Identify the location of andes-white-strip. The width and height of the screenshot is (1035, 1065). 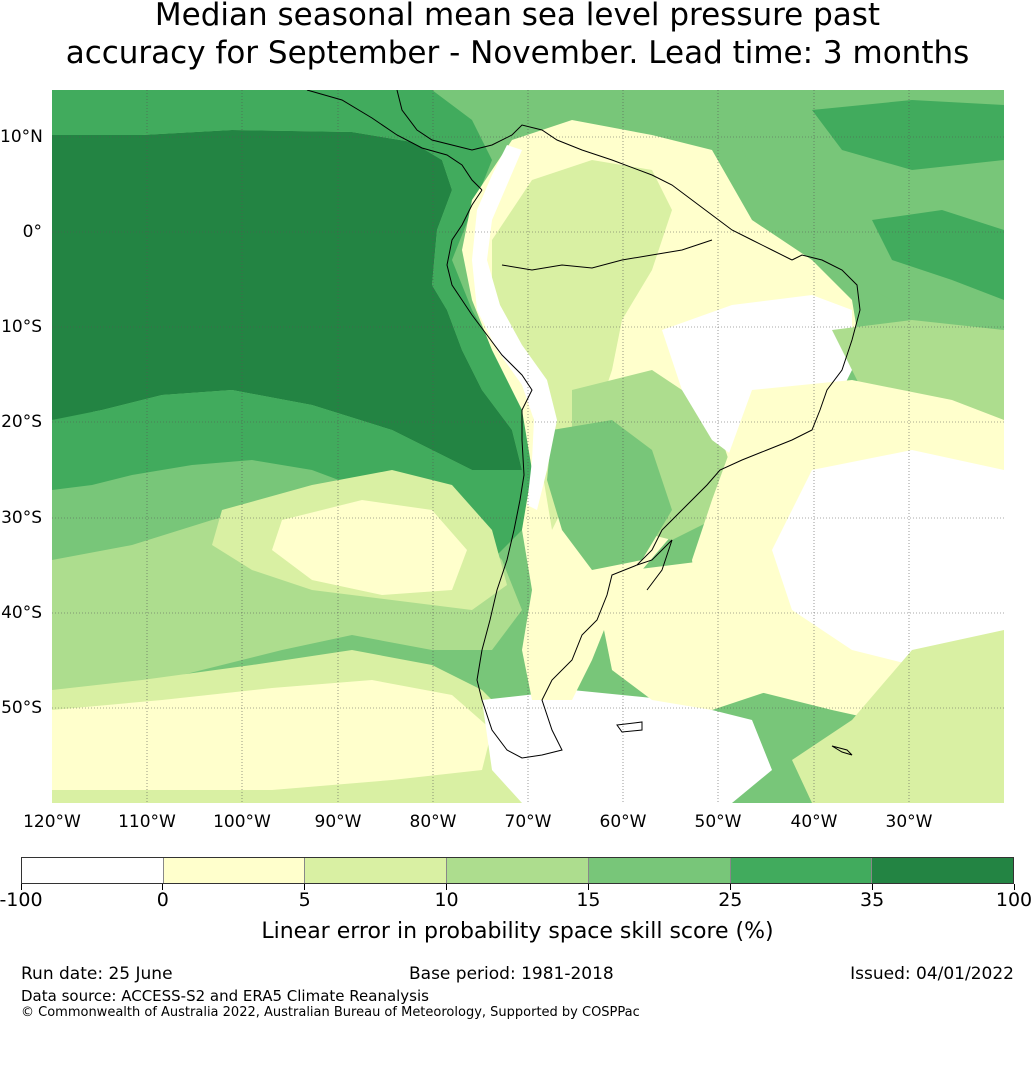
(514, 327).